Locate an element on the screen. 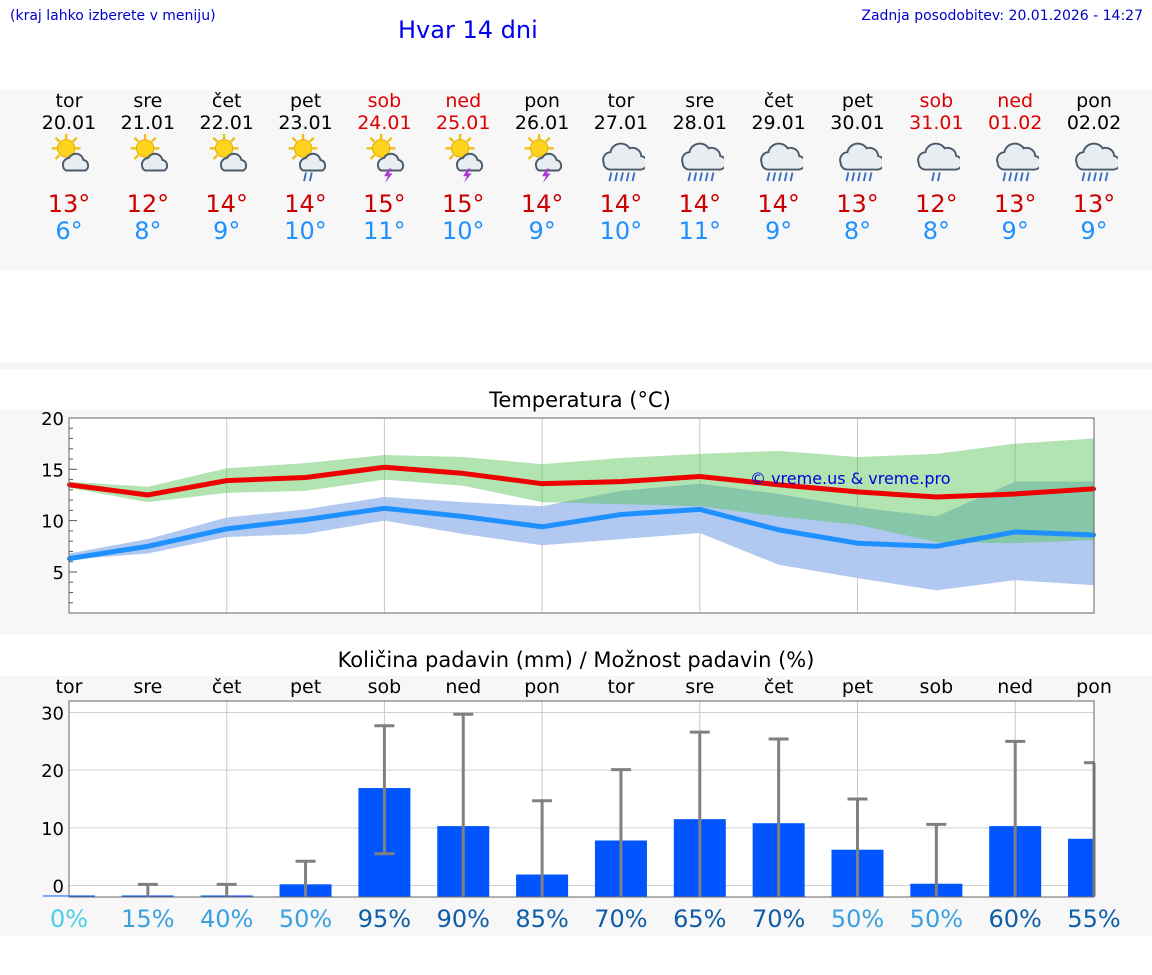 This screenshot has width=1152, height=975. day-date: 22.01 is located at coordinates (226, 123).